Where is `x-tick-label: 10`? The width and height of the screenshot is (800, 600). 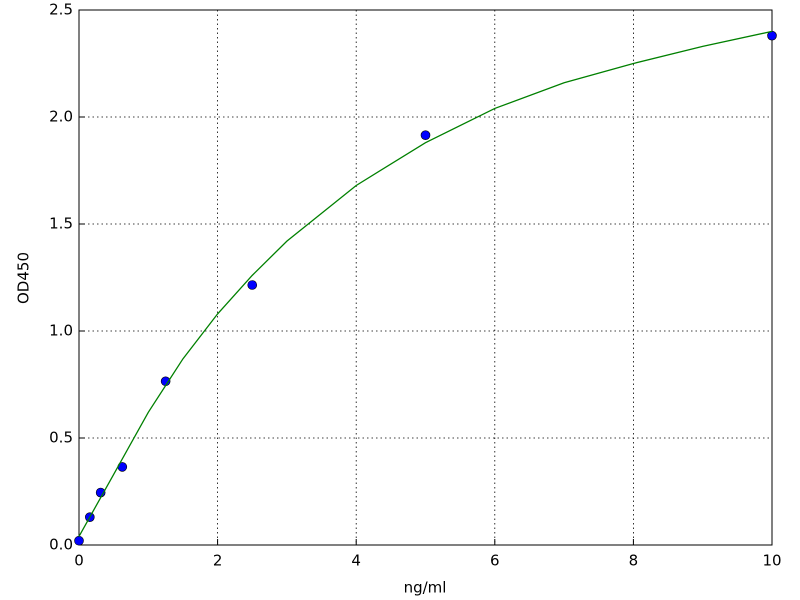 x-tick-label: 10 is located at coordinates (771, 561).